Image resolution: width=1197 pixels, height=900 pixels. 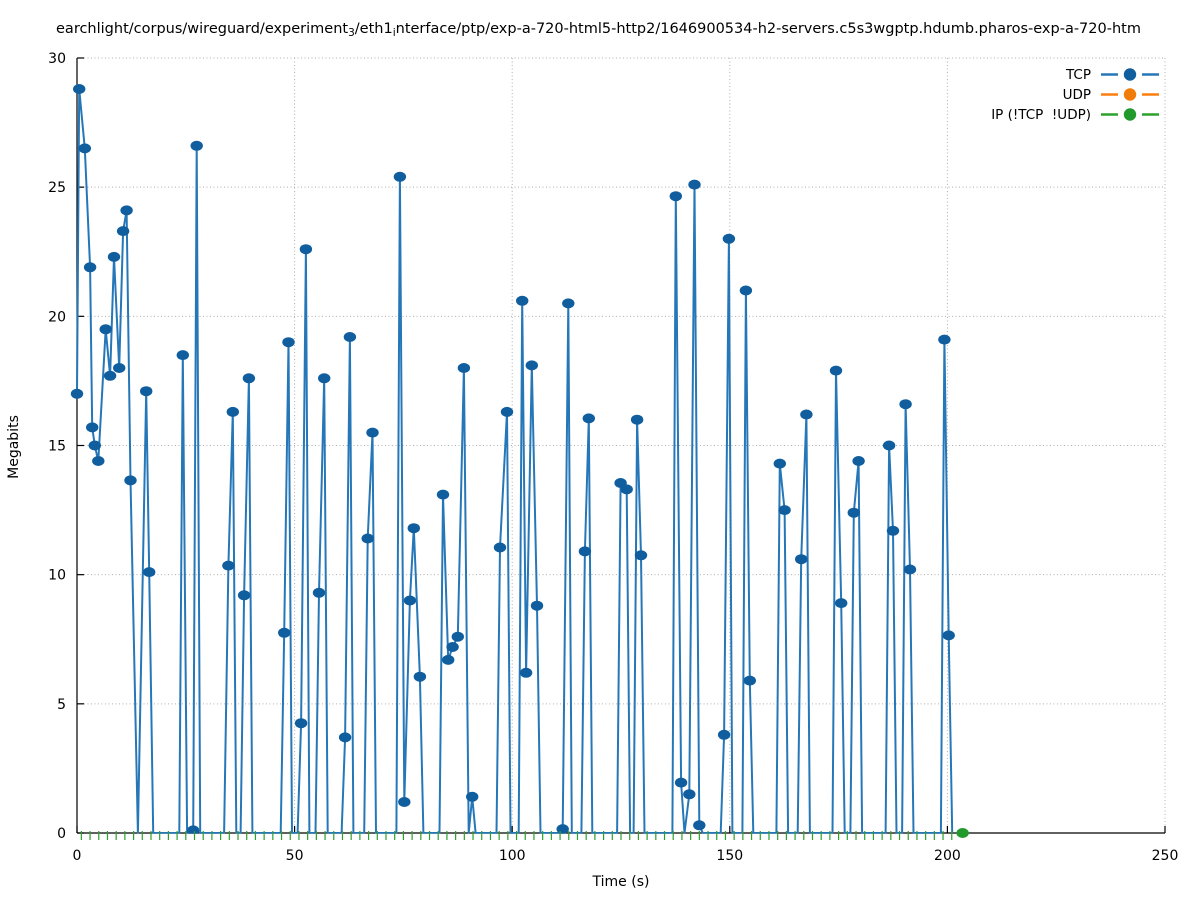 What do you see at coordinates (1078, 74) in the screenshot?
I see `legend-label: TCP` at bounding box center [1078, 74].